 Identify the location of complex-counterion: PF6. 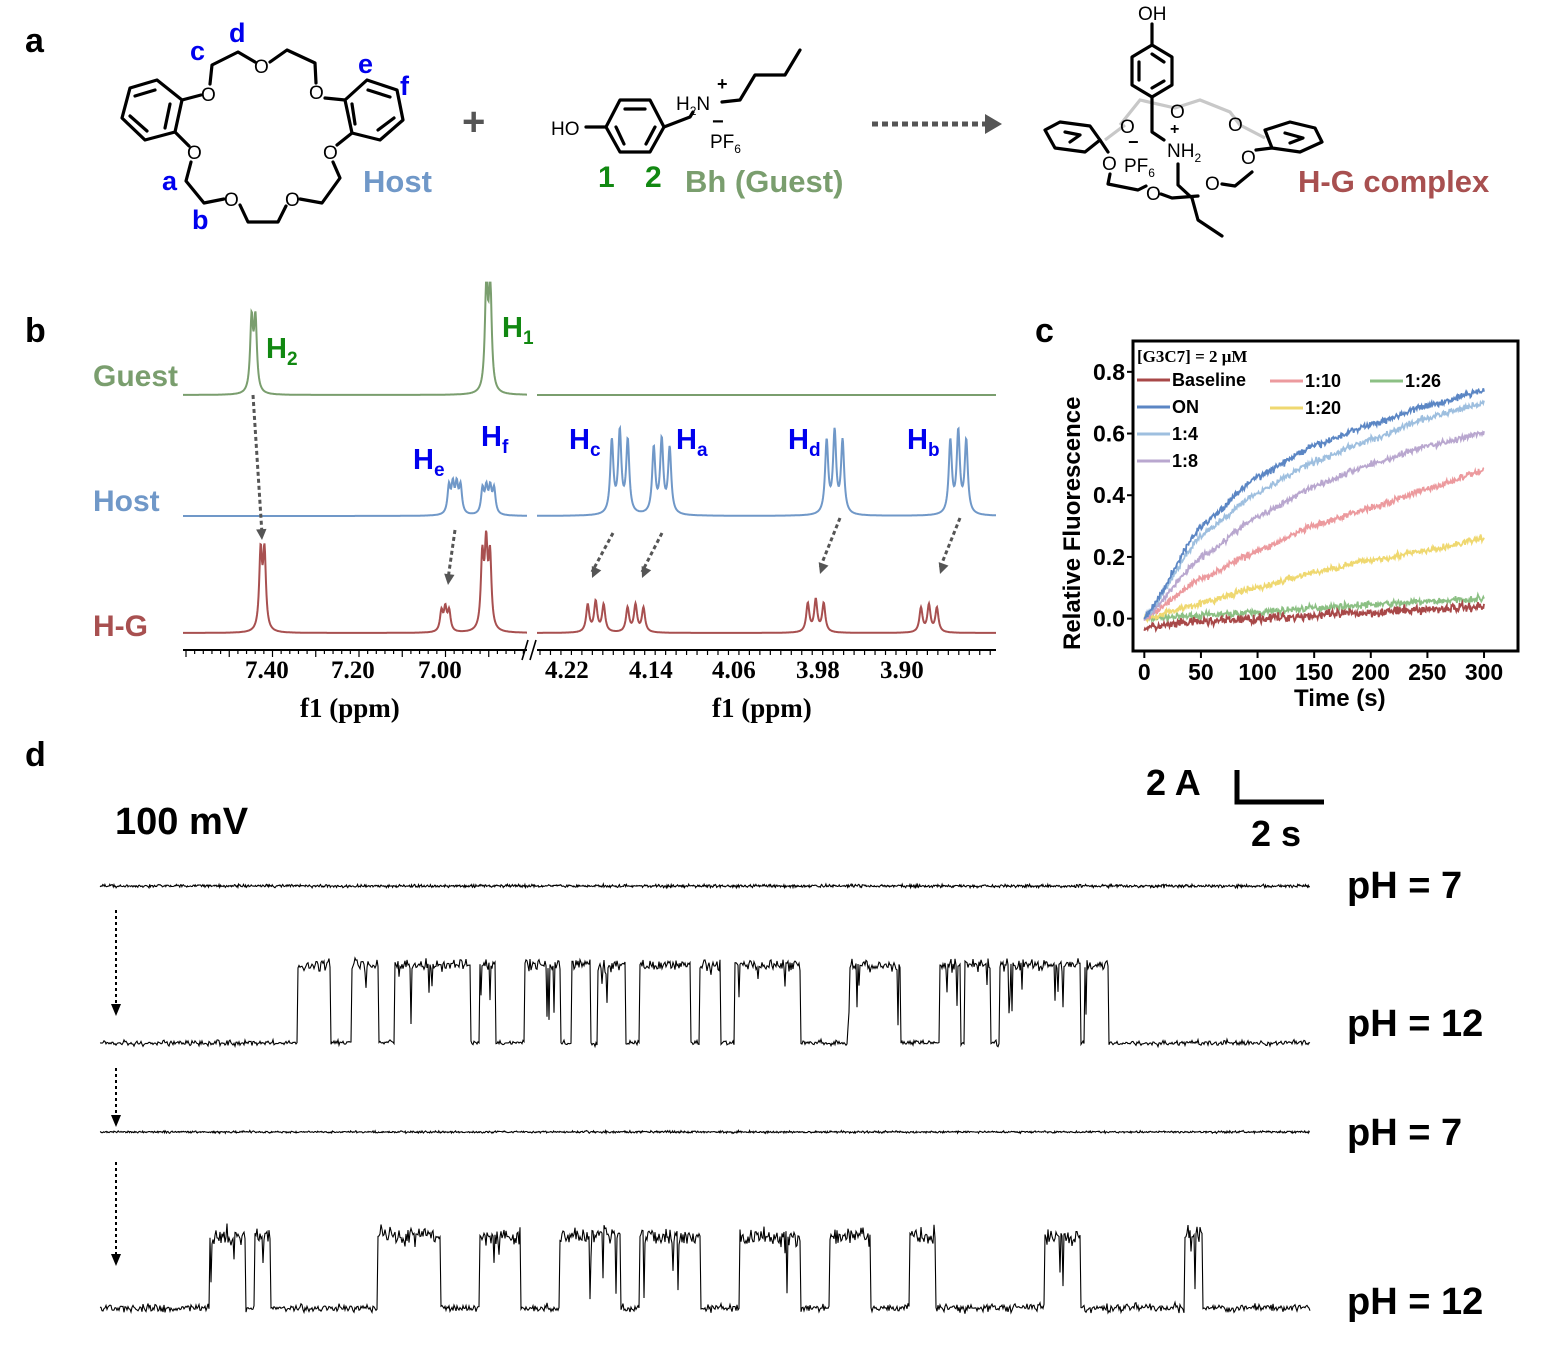
(1139, 168).